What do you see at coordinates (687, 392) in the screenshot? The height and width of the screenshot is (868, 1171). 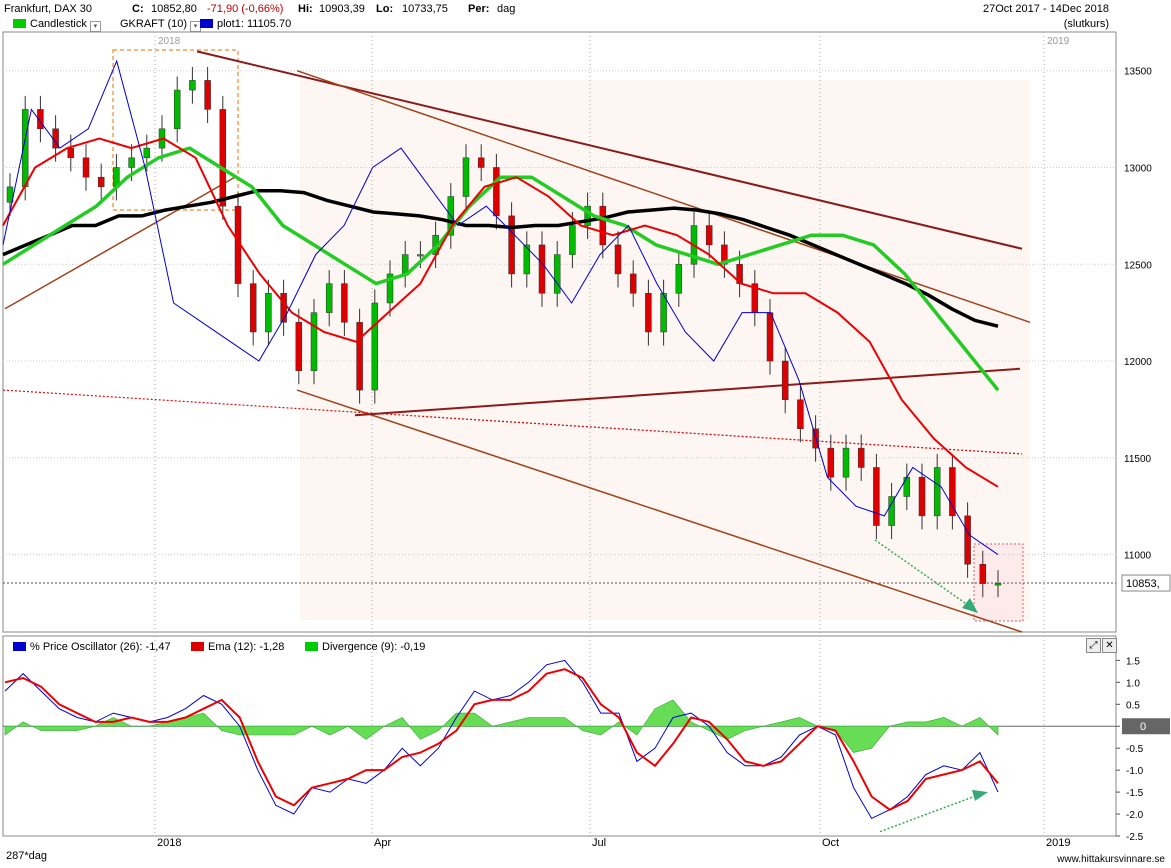 I see `trendline-support` at bounding box center [687, 392].